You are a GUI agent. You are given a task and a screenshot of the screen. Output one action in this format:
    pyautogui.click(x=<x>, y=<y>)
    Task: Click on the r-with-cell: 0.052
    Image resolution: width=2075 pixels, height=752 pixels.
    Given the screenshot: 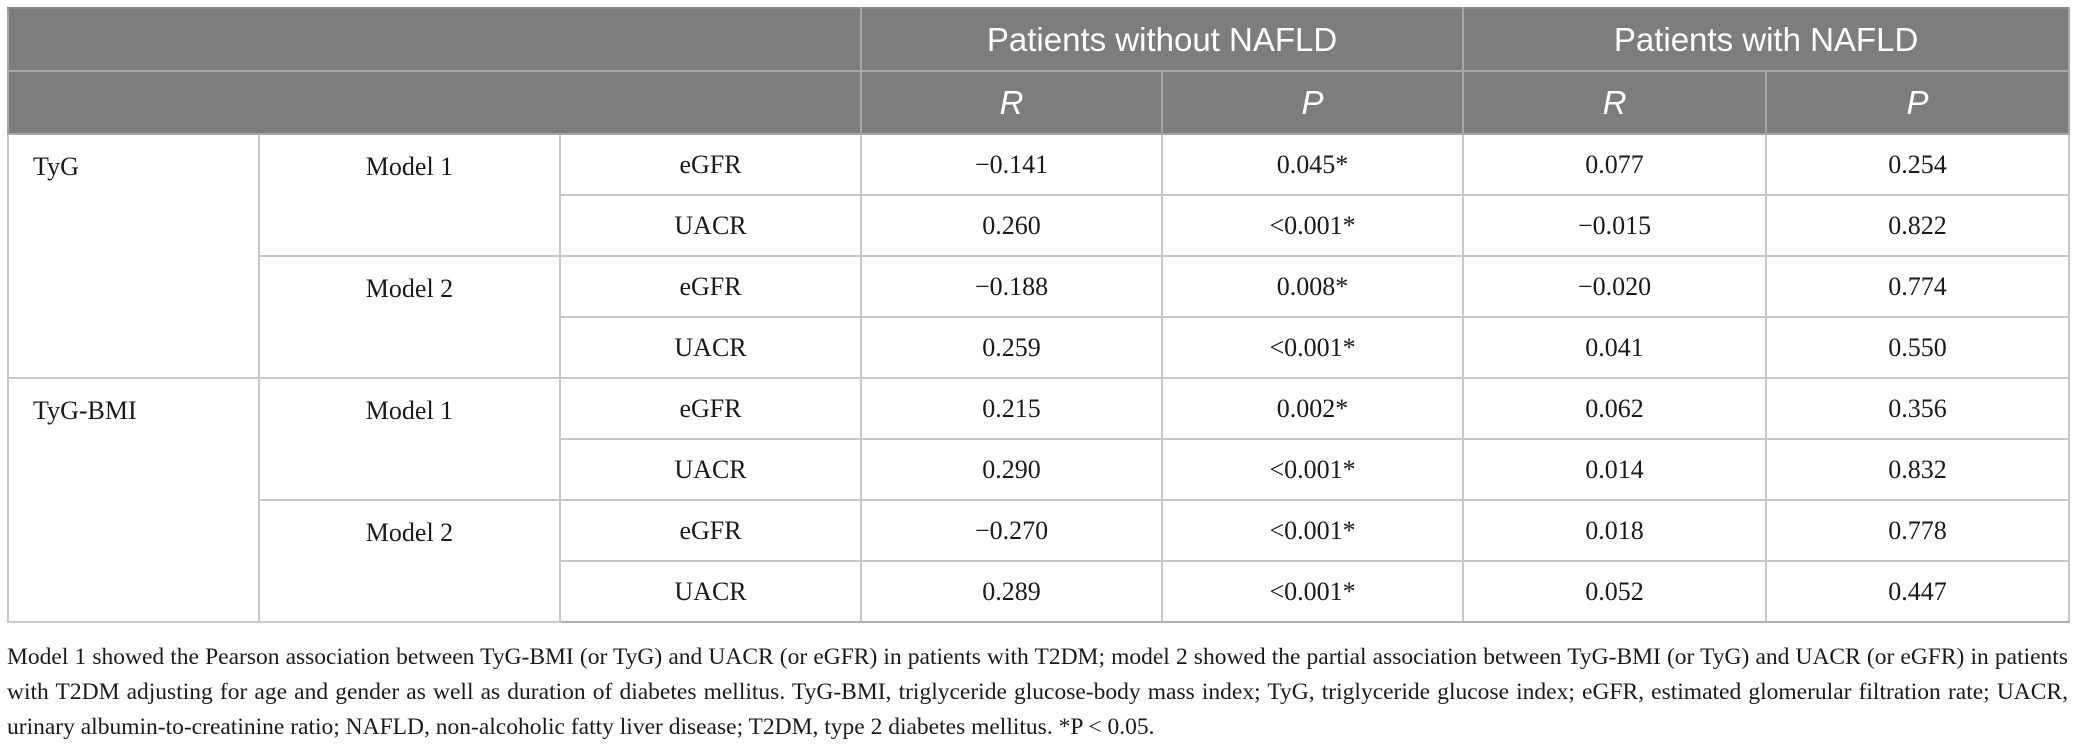 What is the action you would take?
    pyautogui.click(x=1615, y=591)
    